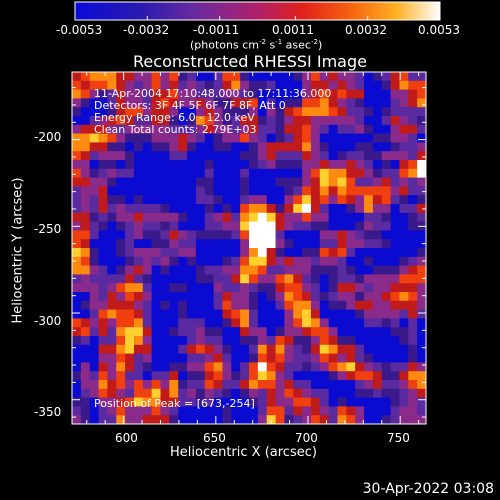 The width and height of the screenshot is (500, 500). What do you see at coordinates (366, 30) in the screenshot?
I see `colorbar-tick-label-4: 0.0032` at bounding box center [366, 30].